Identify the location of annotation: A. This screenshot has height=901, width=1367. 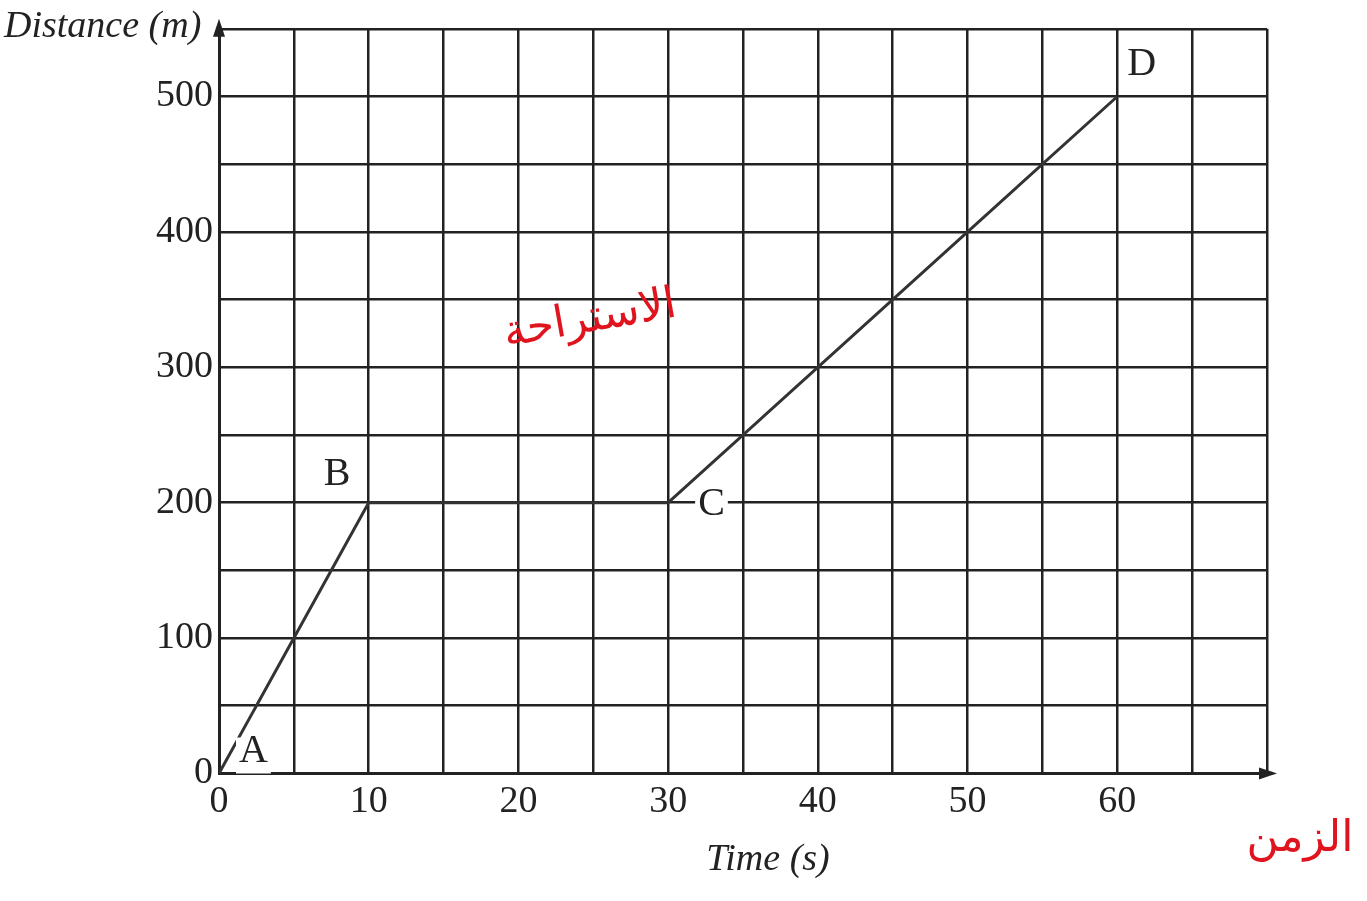
(253, 748).